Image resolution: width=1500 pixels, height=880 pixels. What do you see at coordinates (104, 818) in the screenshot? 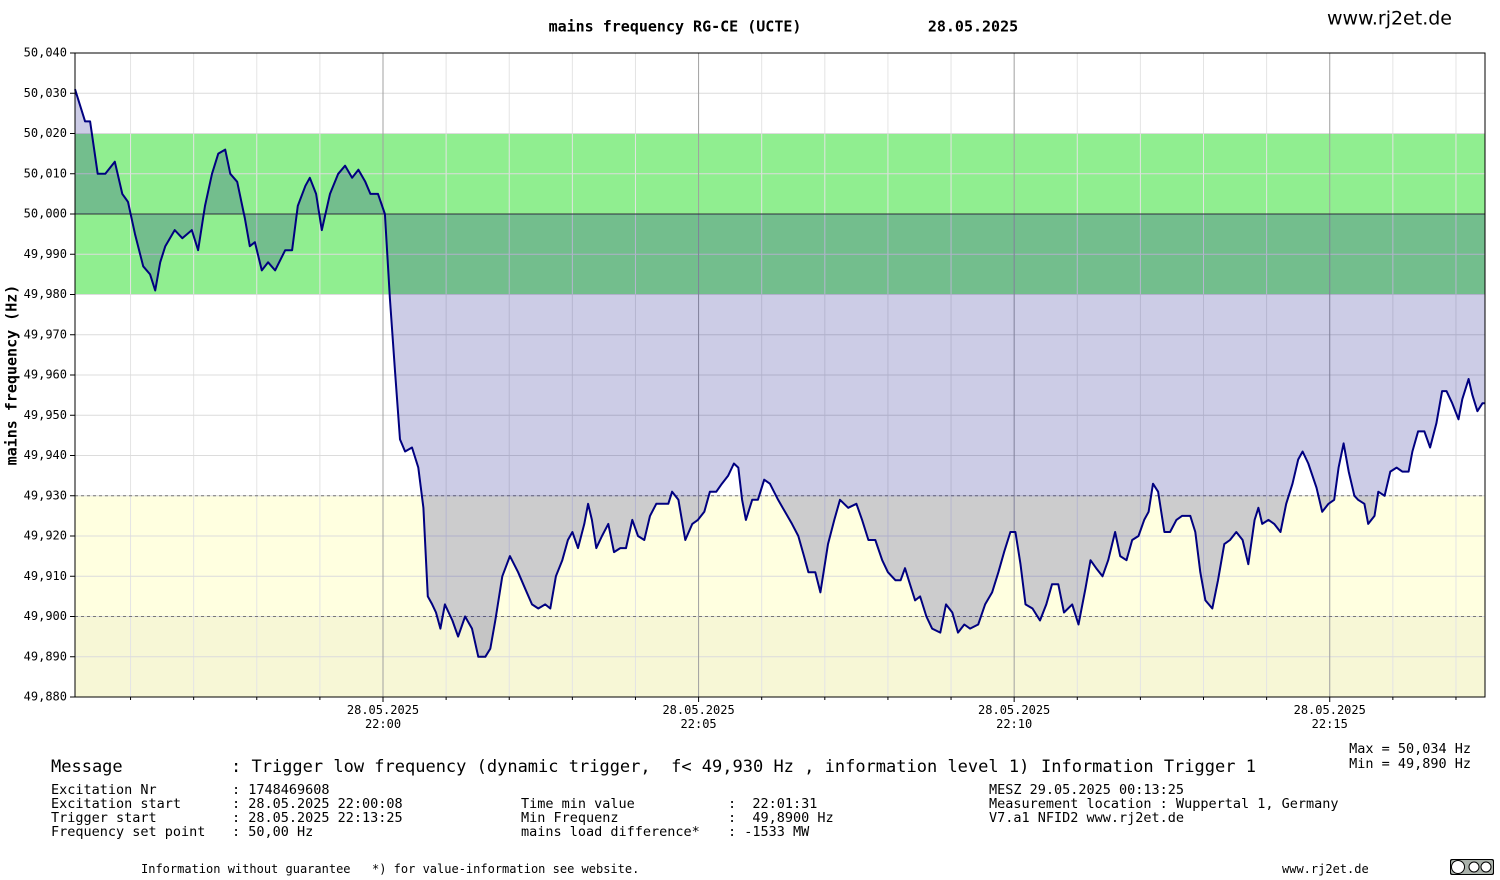
I see `info-label: Trigger start` at bounding box center [104, 818].